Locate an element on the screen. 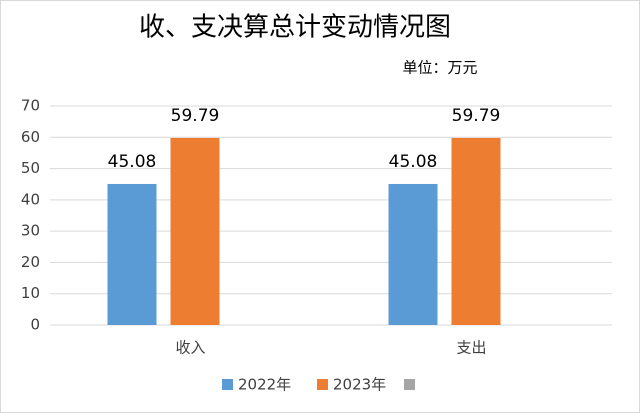 The image size is (640, 413). y-tick-label: 70 is located at coordinates (30, 106).